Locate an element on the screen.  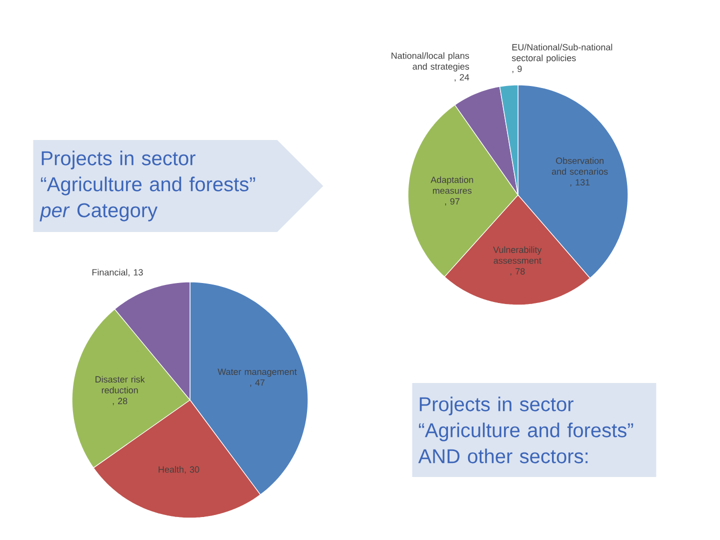
text: Projects in sector “Agriculture and forests” per Category is located at coordinates (148, 186).